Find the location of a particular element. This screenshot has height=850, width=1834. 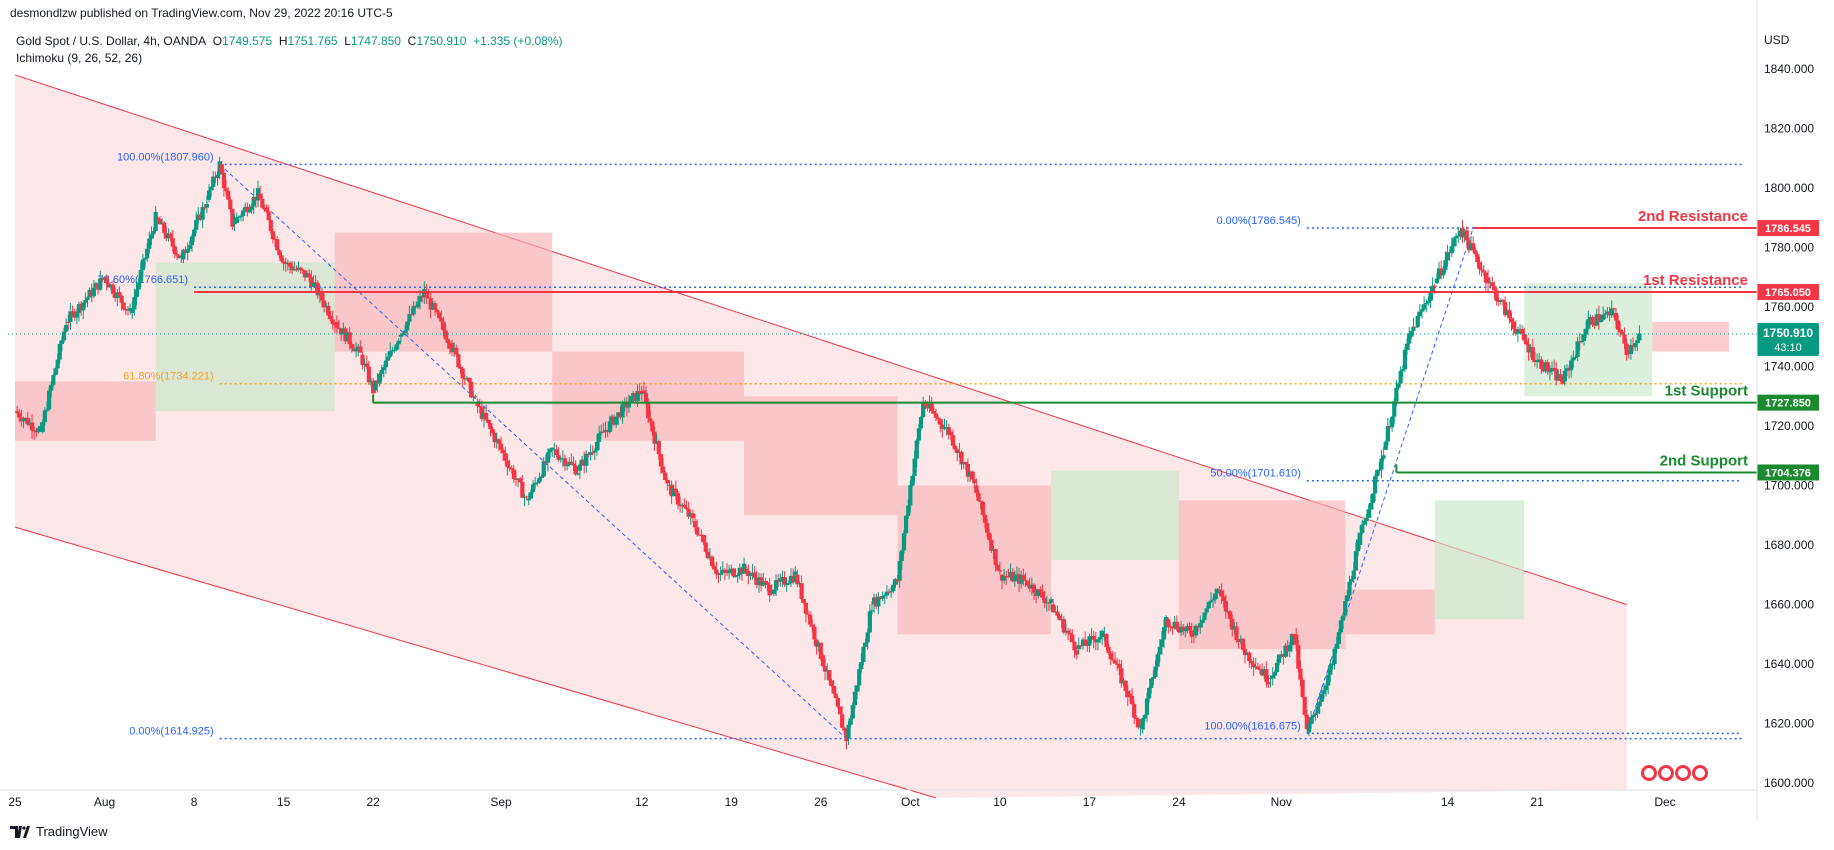

y-tick-label: 1720.000 is located at coordinates (1789, 426).